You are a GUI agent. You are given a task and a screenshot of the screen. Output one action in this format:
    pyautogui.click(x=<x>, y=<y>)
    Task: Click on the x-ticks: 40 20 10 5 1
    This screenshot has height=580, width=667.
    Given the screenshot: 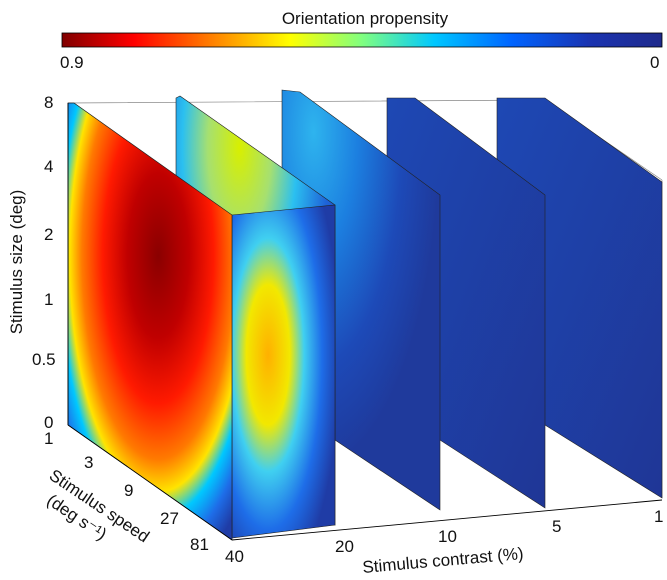 What is the action you would take?
    pyautogui.click(x=444, y=536)
    